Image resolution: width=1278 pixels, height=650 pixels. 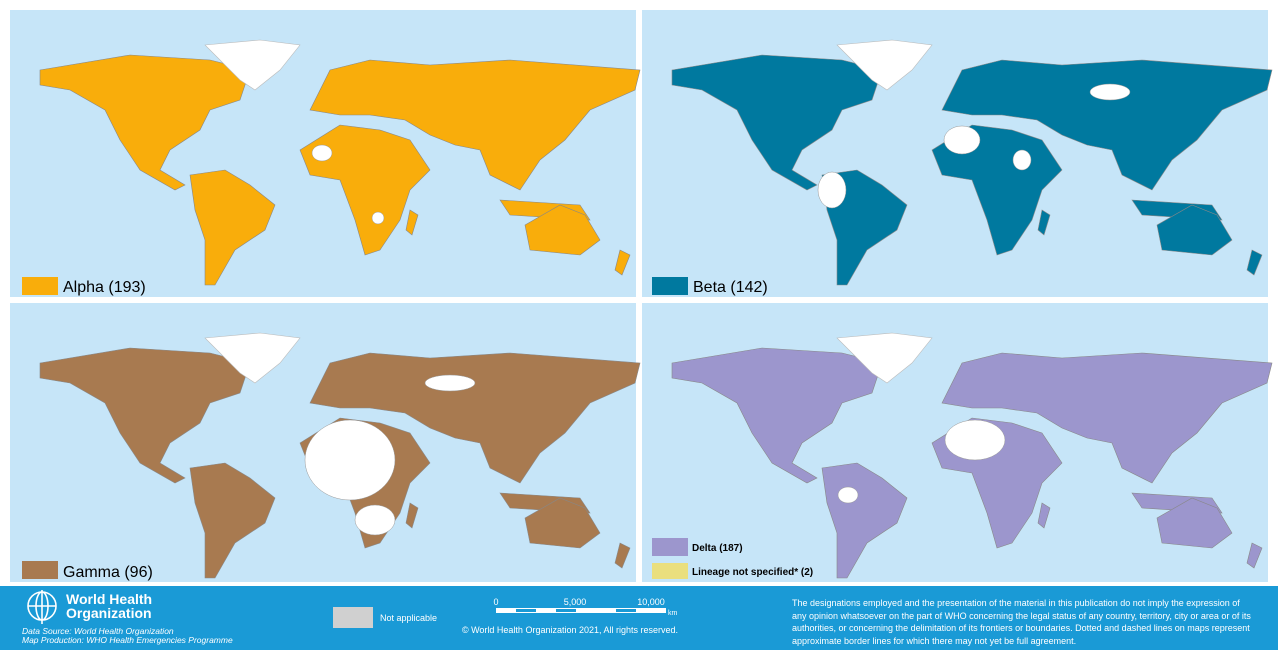 What do you see at coordinates (730, 287) in the screenshot?
I see `legend-label: Beta (142)` at bounding box center [730, 287].